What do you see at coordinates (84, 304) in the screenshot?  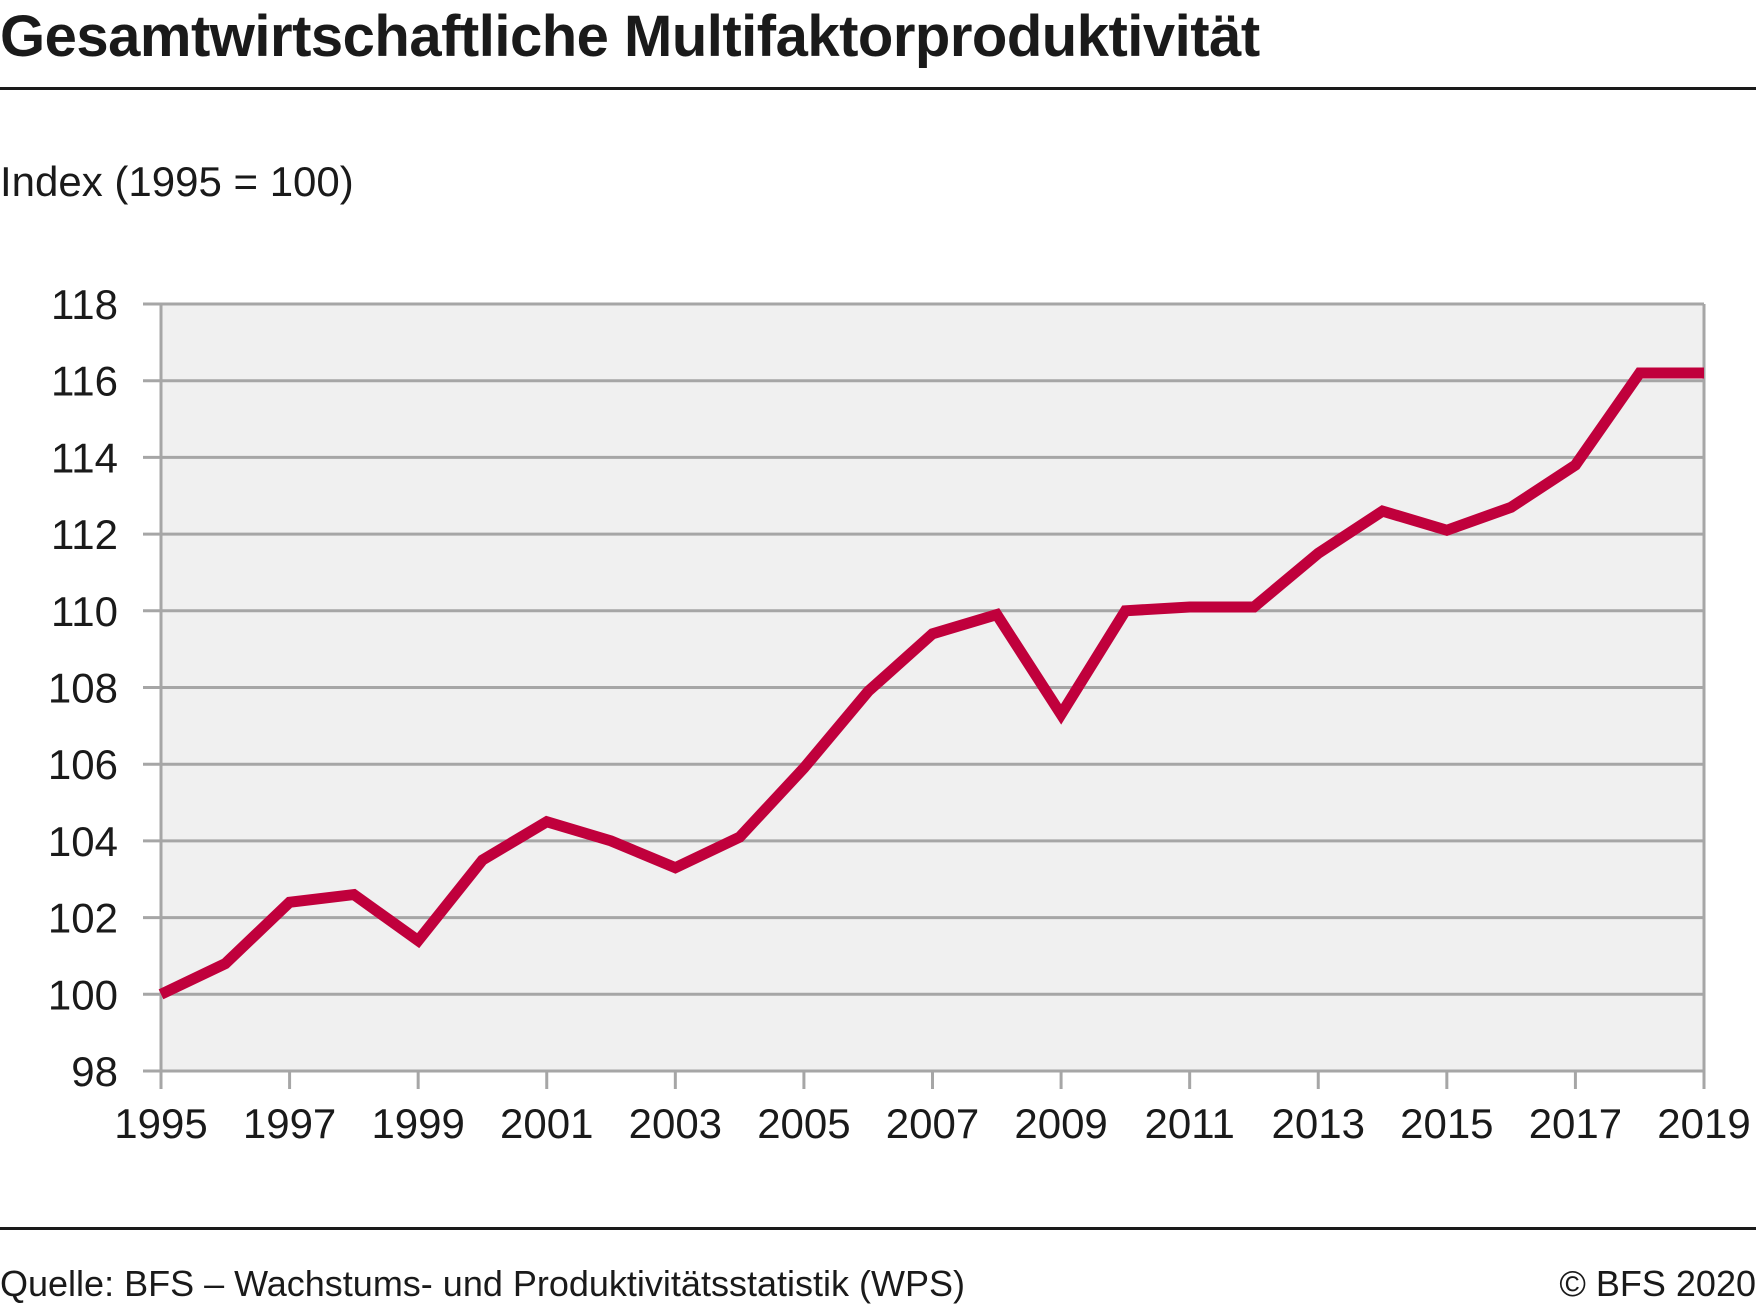 I see `y-tick-label-118: 118` at bounding box center [84, 304].